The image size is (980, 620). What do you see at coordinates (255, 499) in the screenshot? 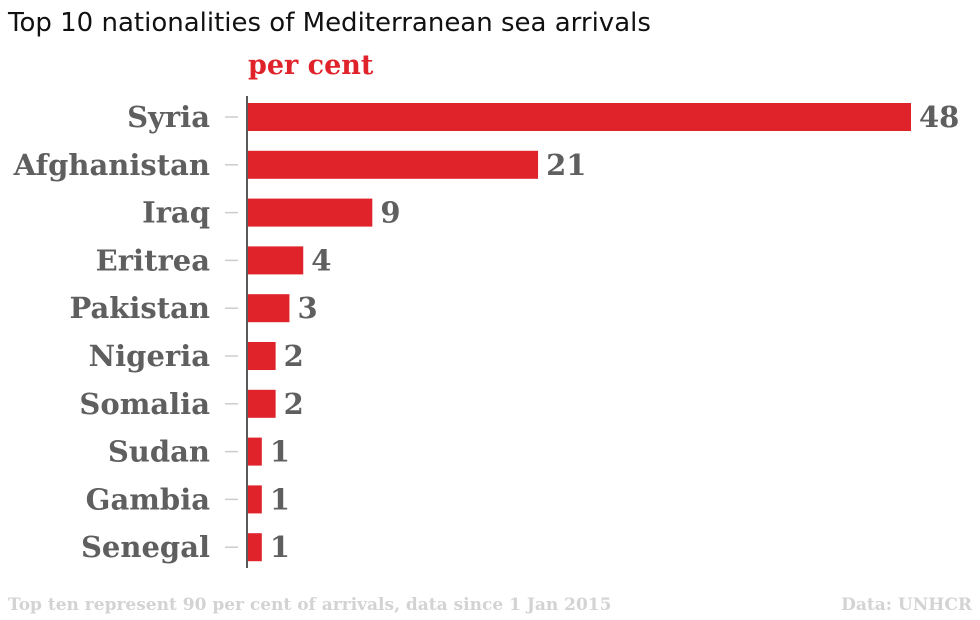
I see `bar-gambia` at bounding box center [255, 499].